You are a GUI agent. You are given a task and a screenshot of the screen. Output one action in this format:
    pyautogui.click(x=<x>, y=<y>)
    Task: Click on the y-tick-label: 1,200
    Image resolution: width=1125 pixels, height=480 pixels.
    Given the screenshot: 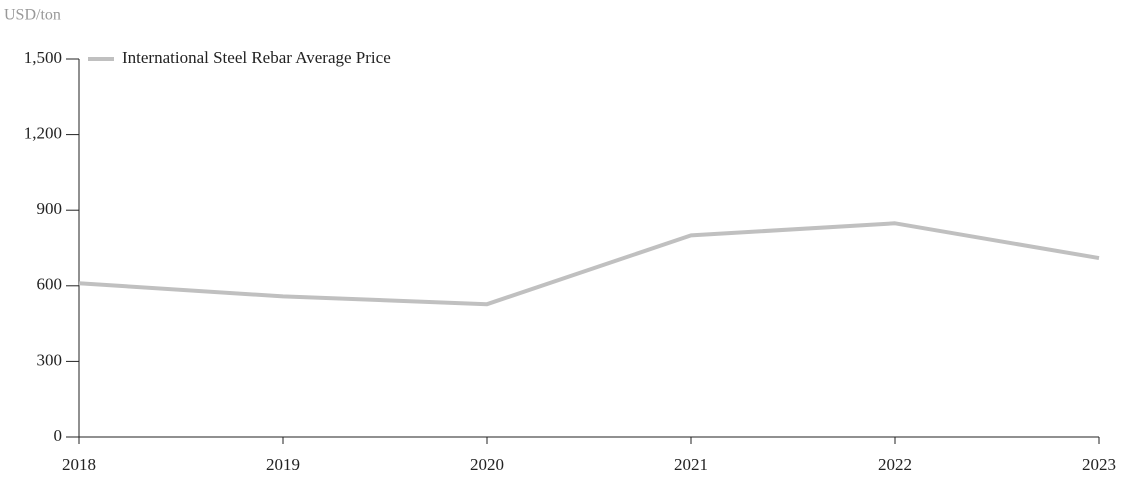 What is the action you would take?
    pyautogui.click(x=43, y=133)
    